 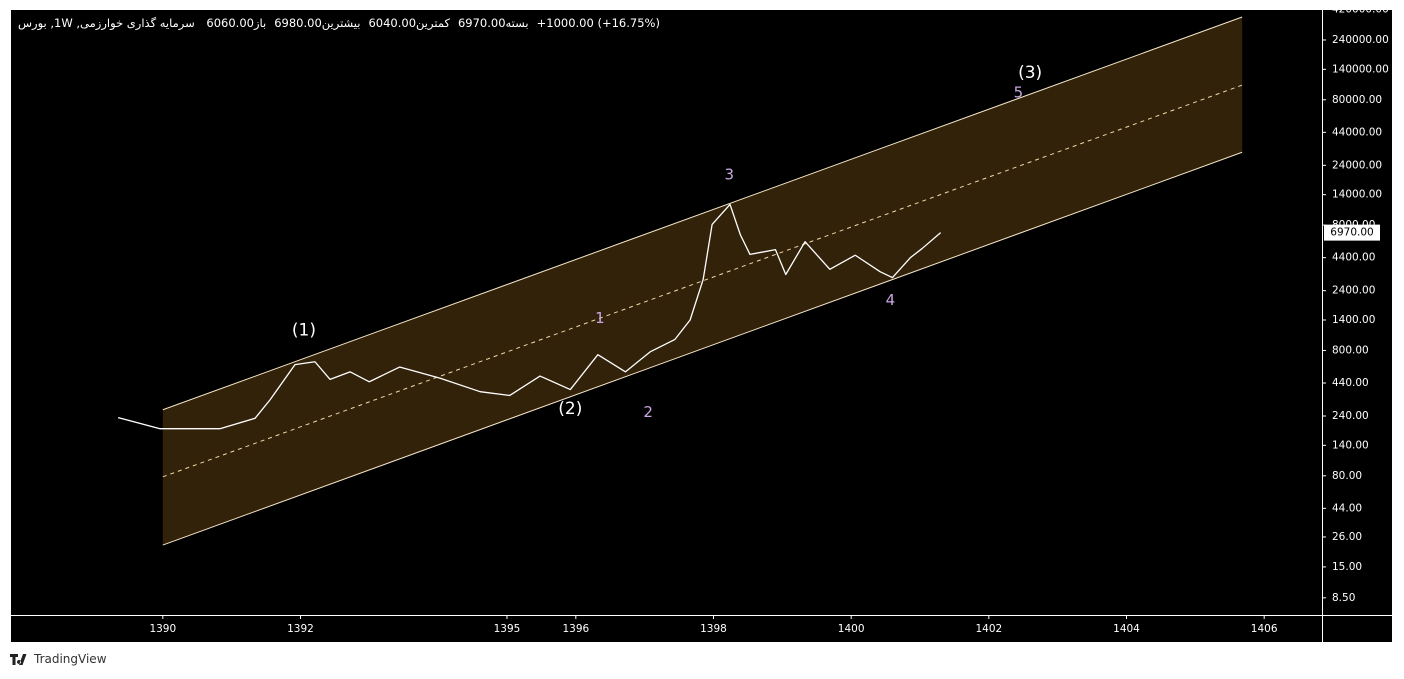 I want to click on ohlc-value: 6040.00, so click(x=392, y=23).